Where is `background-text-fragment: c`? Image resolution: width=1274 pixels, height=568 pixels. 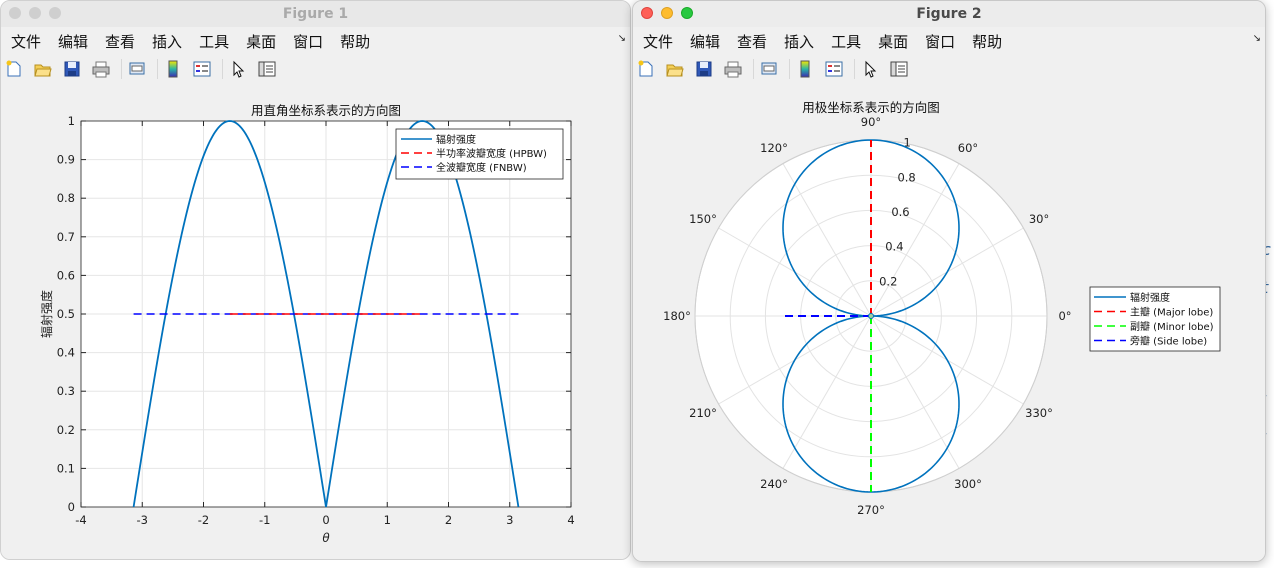 background-text-fragment: c is located at coordinates (1266, 249).